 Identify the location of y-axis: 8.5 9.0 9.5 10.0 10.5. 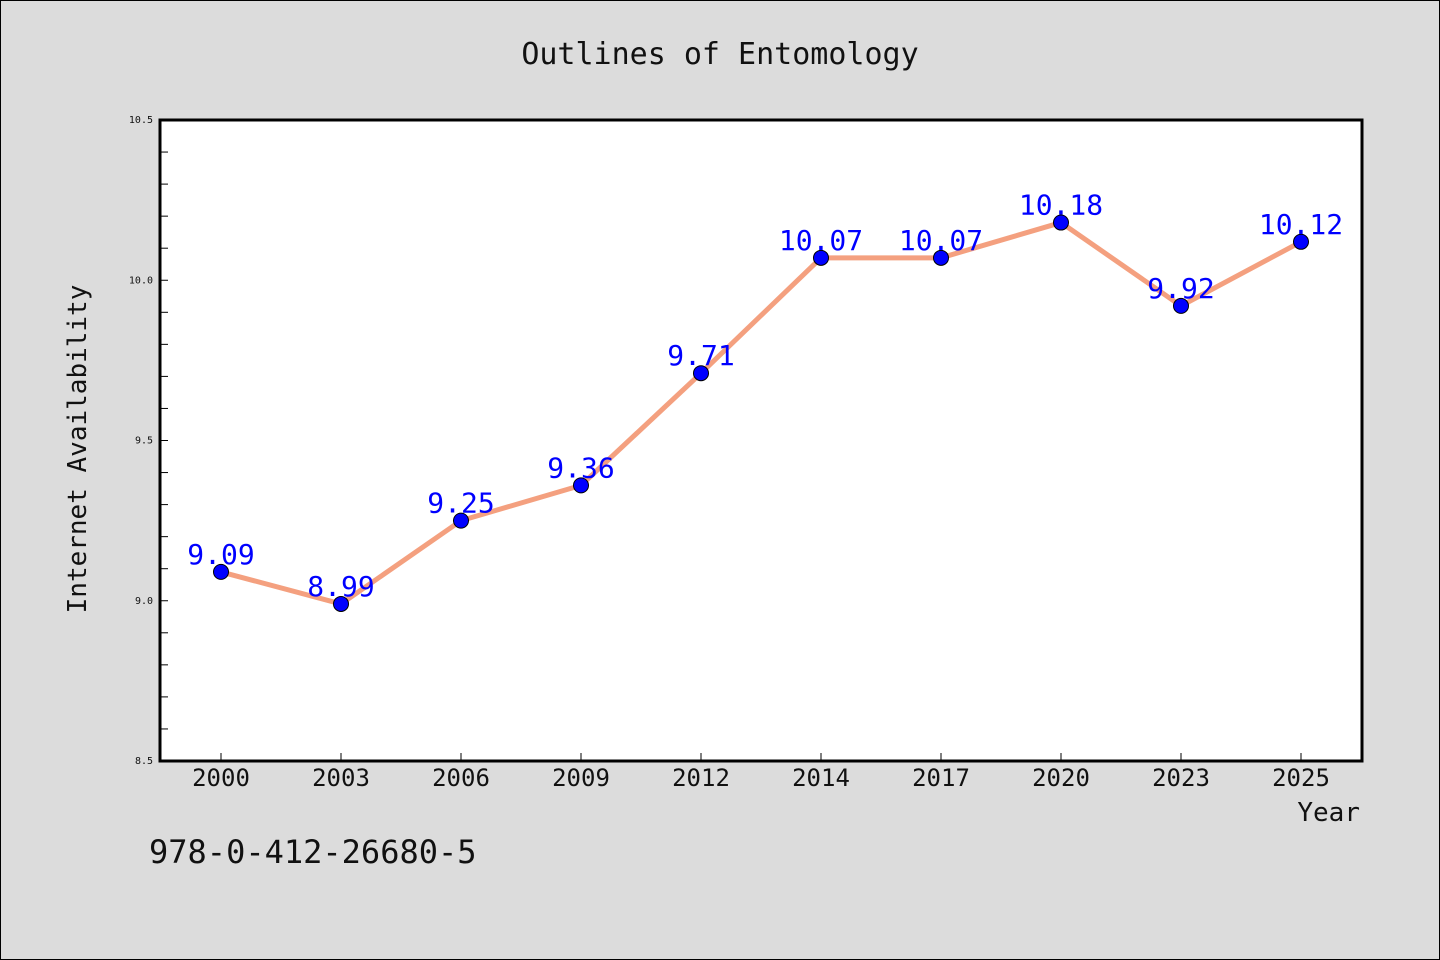
(148, 441).